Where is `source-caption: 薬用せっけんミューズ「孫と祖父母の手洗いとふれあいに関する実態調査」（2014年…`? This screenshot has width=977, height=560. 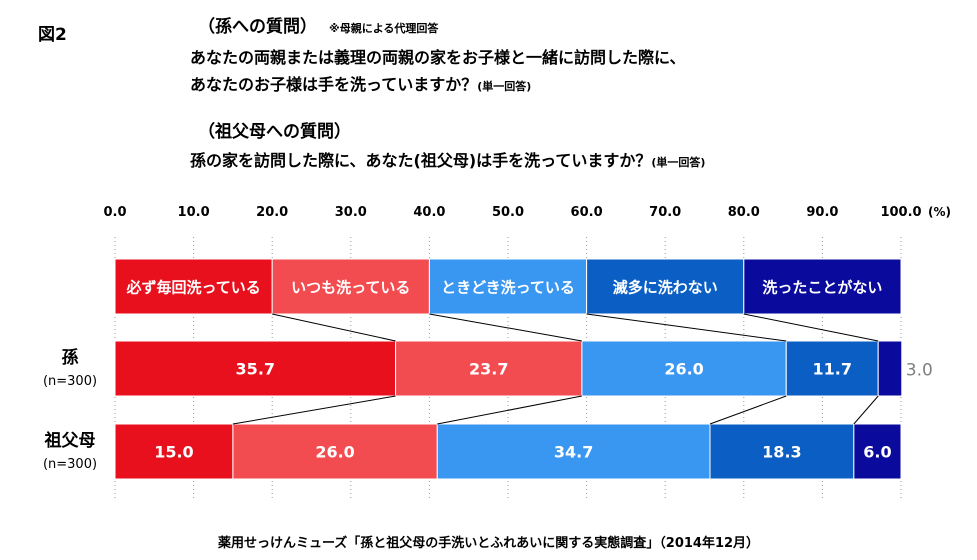
source-caption: 薬用せっけんミューズ「孫と祖父母の手洗いとふれあいに関する実態調査」（2014年… is located at coordinates (488, 543).